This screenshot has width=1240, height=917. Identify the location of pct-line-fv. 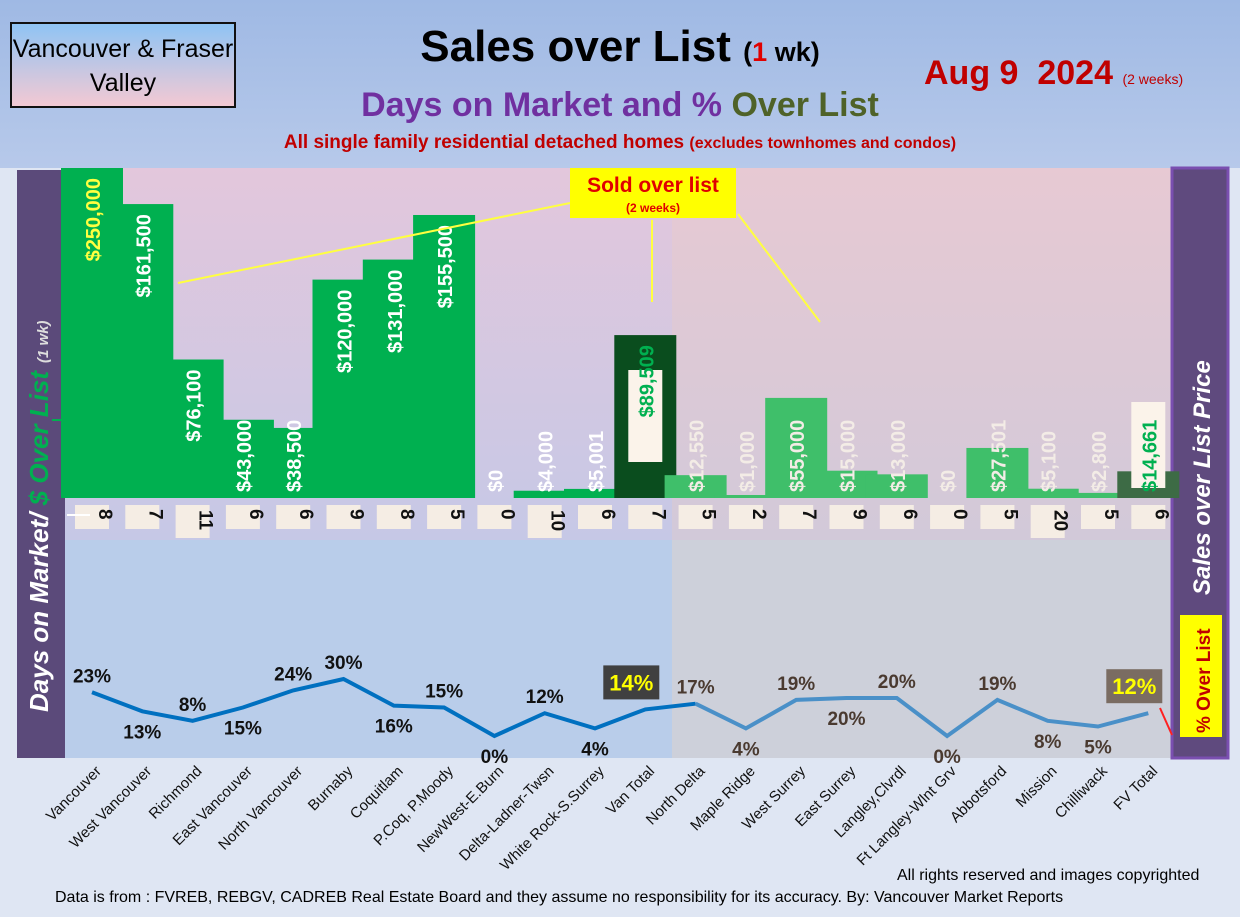
(921, 717).